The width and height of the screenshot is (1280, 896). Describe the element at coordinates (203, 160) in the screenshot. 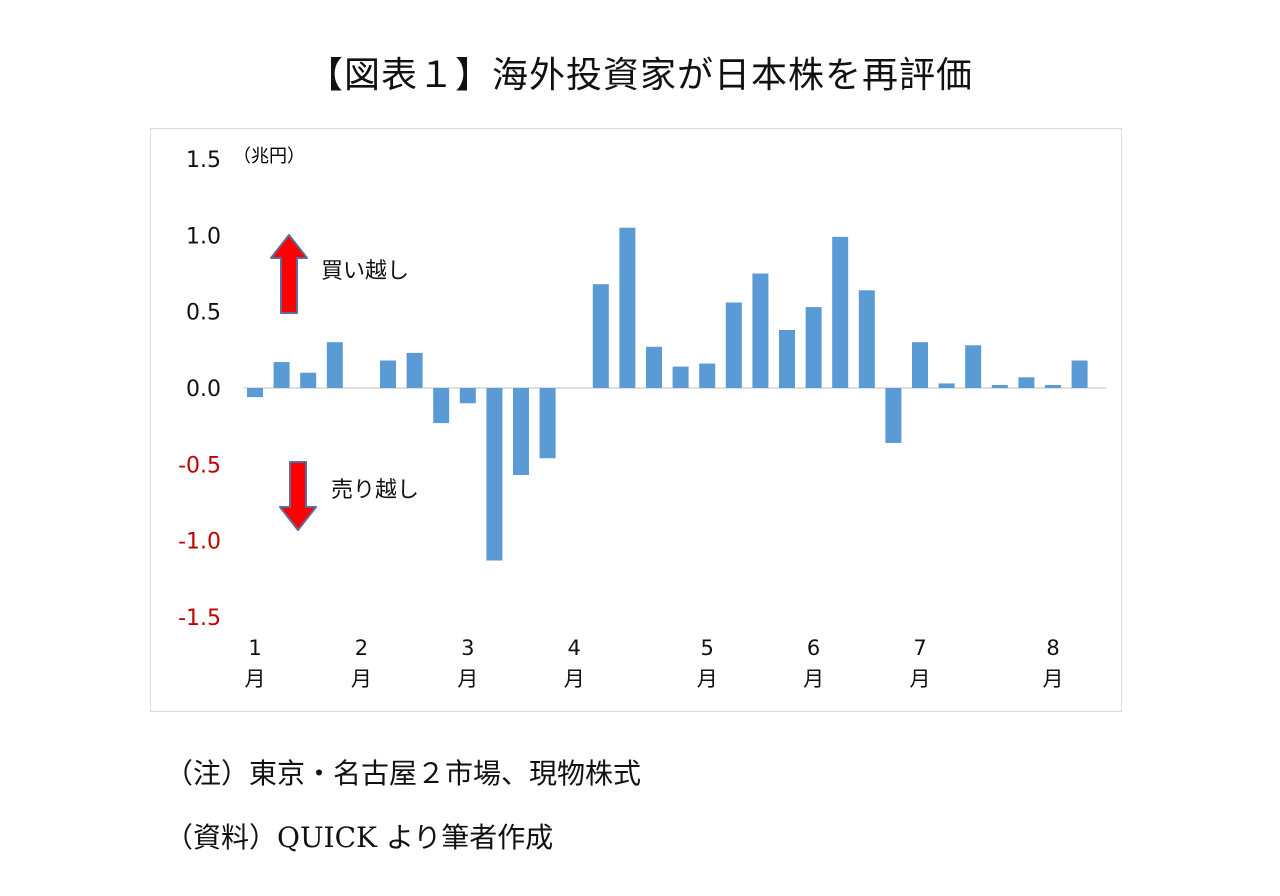

I see `y-tick-label: 1.5` at that location.